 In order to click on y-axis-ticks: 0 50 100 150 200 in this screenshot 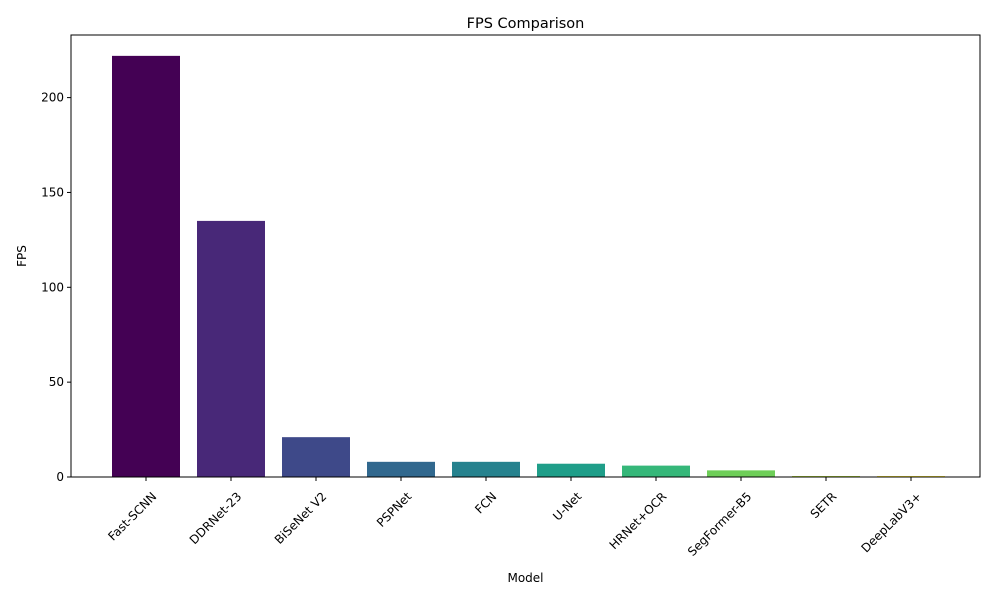, I will do `click(56, 287)`.